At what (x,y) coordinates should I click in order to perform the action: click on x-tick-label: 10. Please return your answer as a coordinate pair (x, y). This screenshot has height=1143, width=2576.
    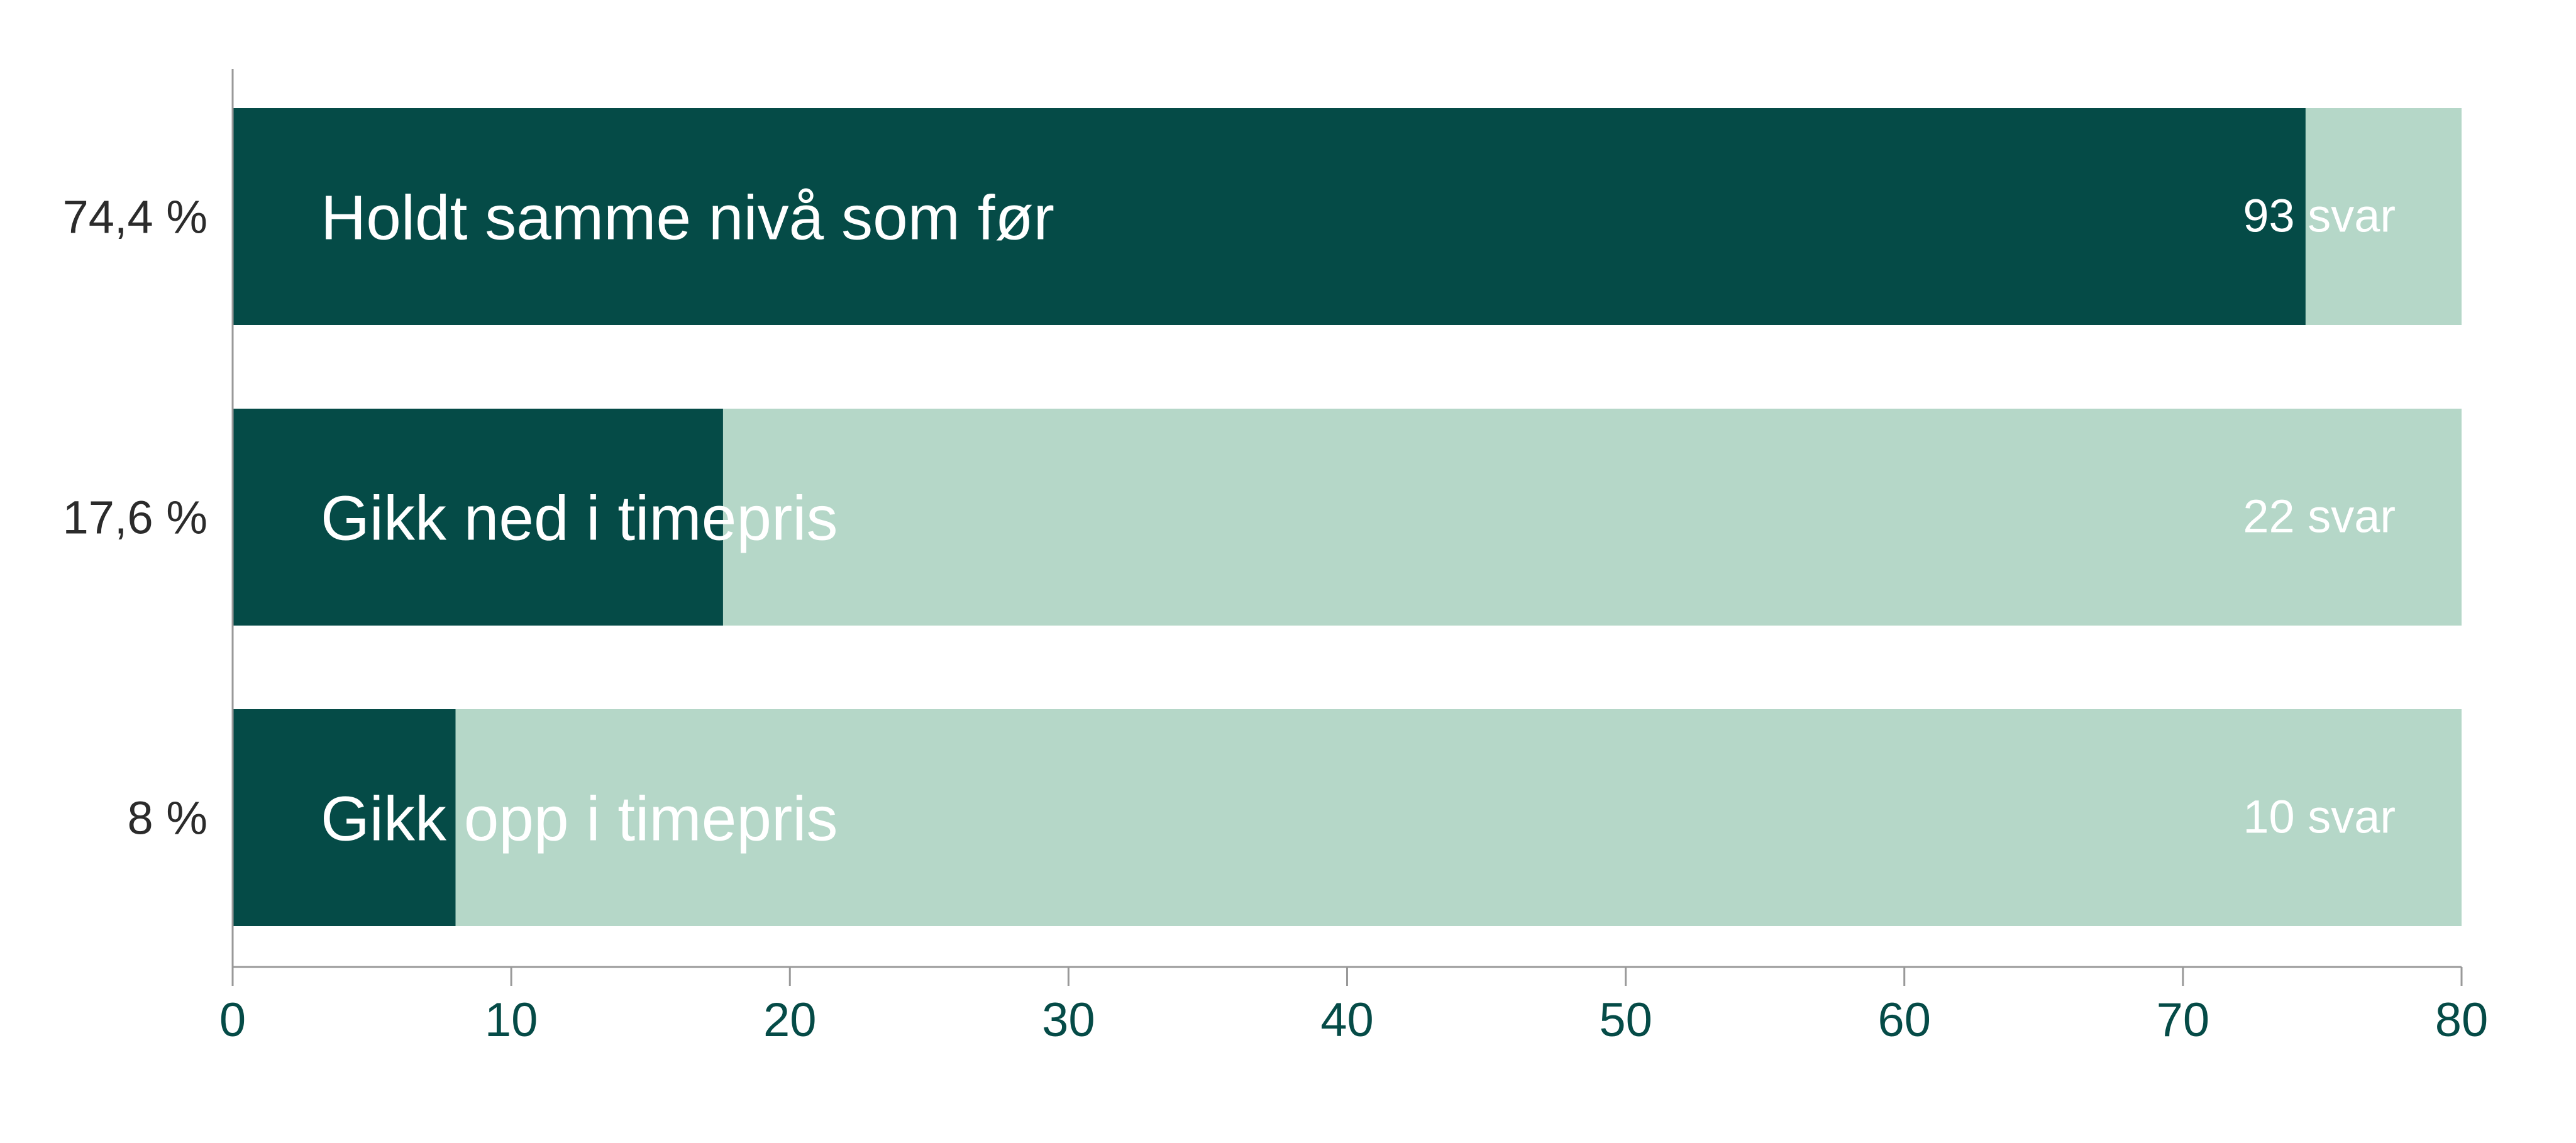
    Looking at the image, I should click on (511, 1020).